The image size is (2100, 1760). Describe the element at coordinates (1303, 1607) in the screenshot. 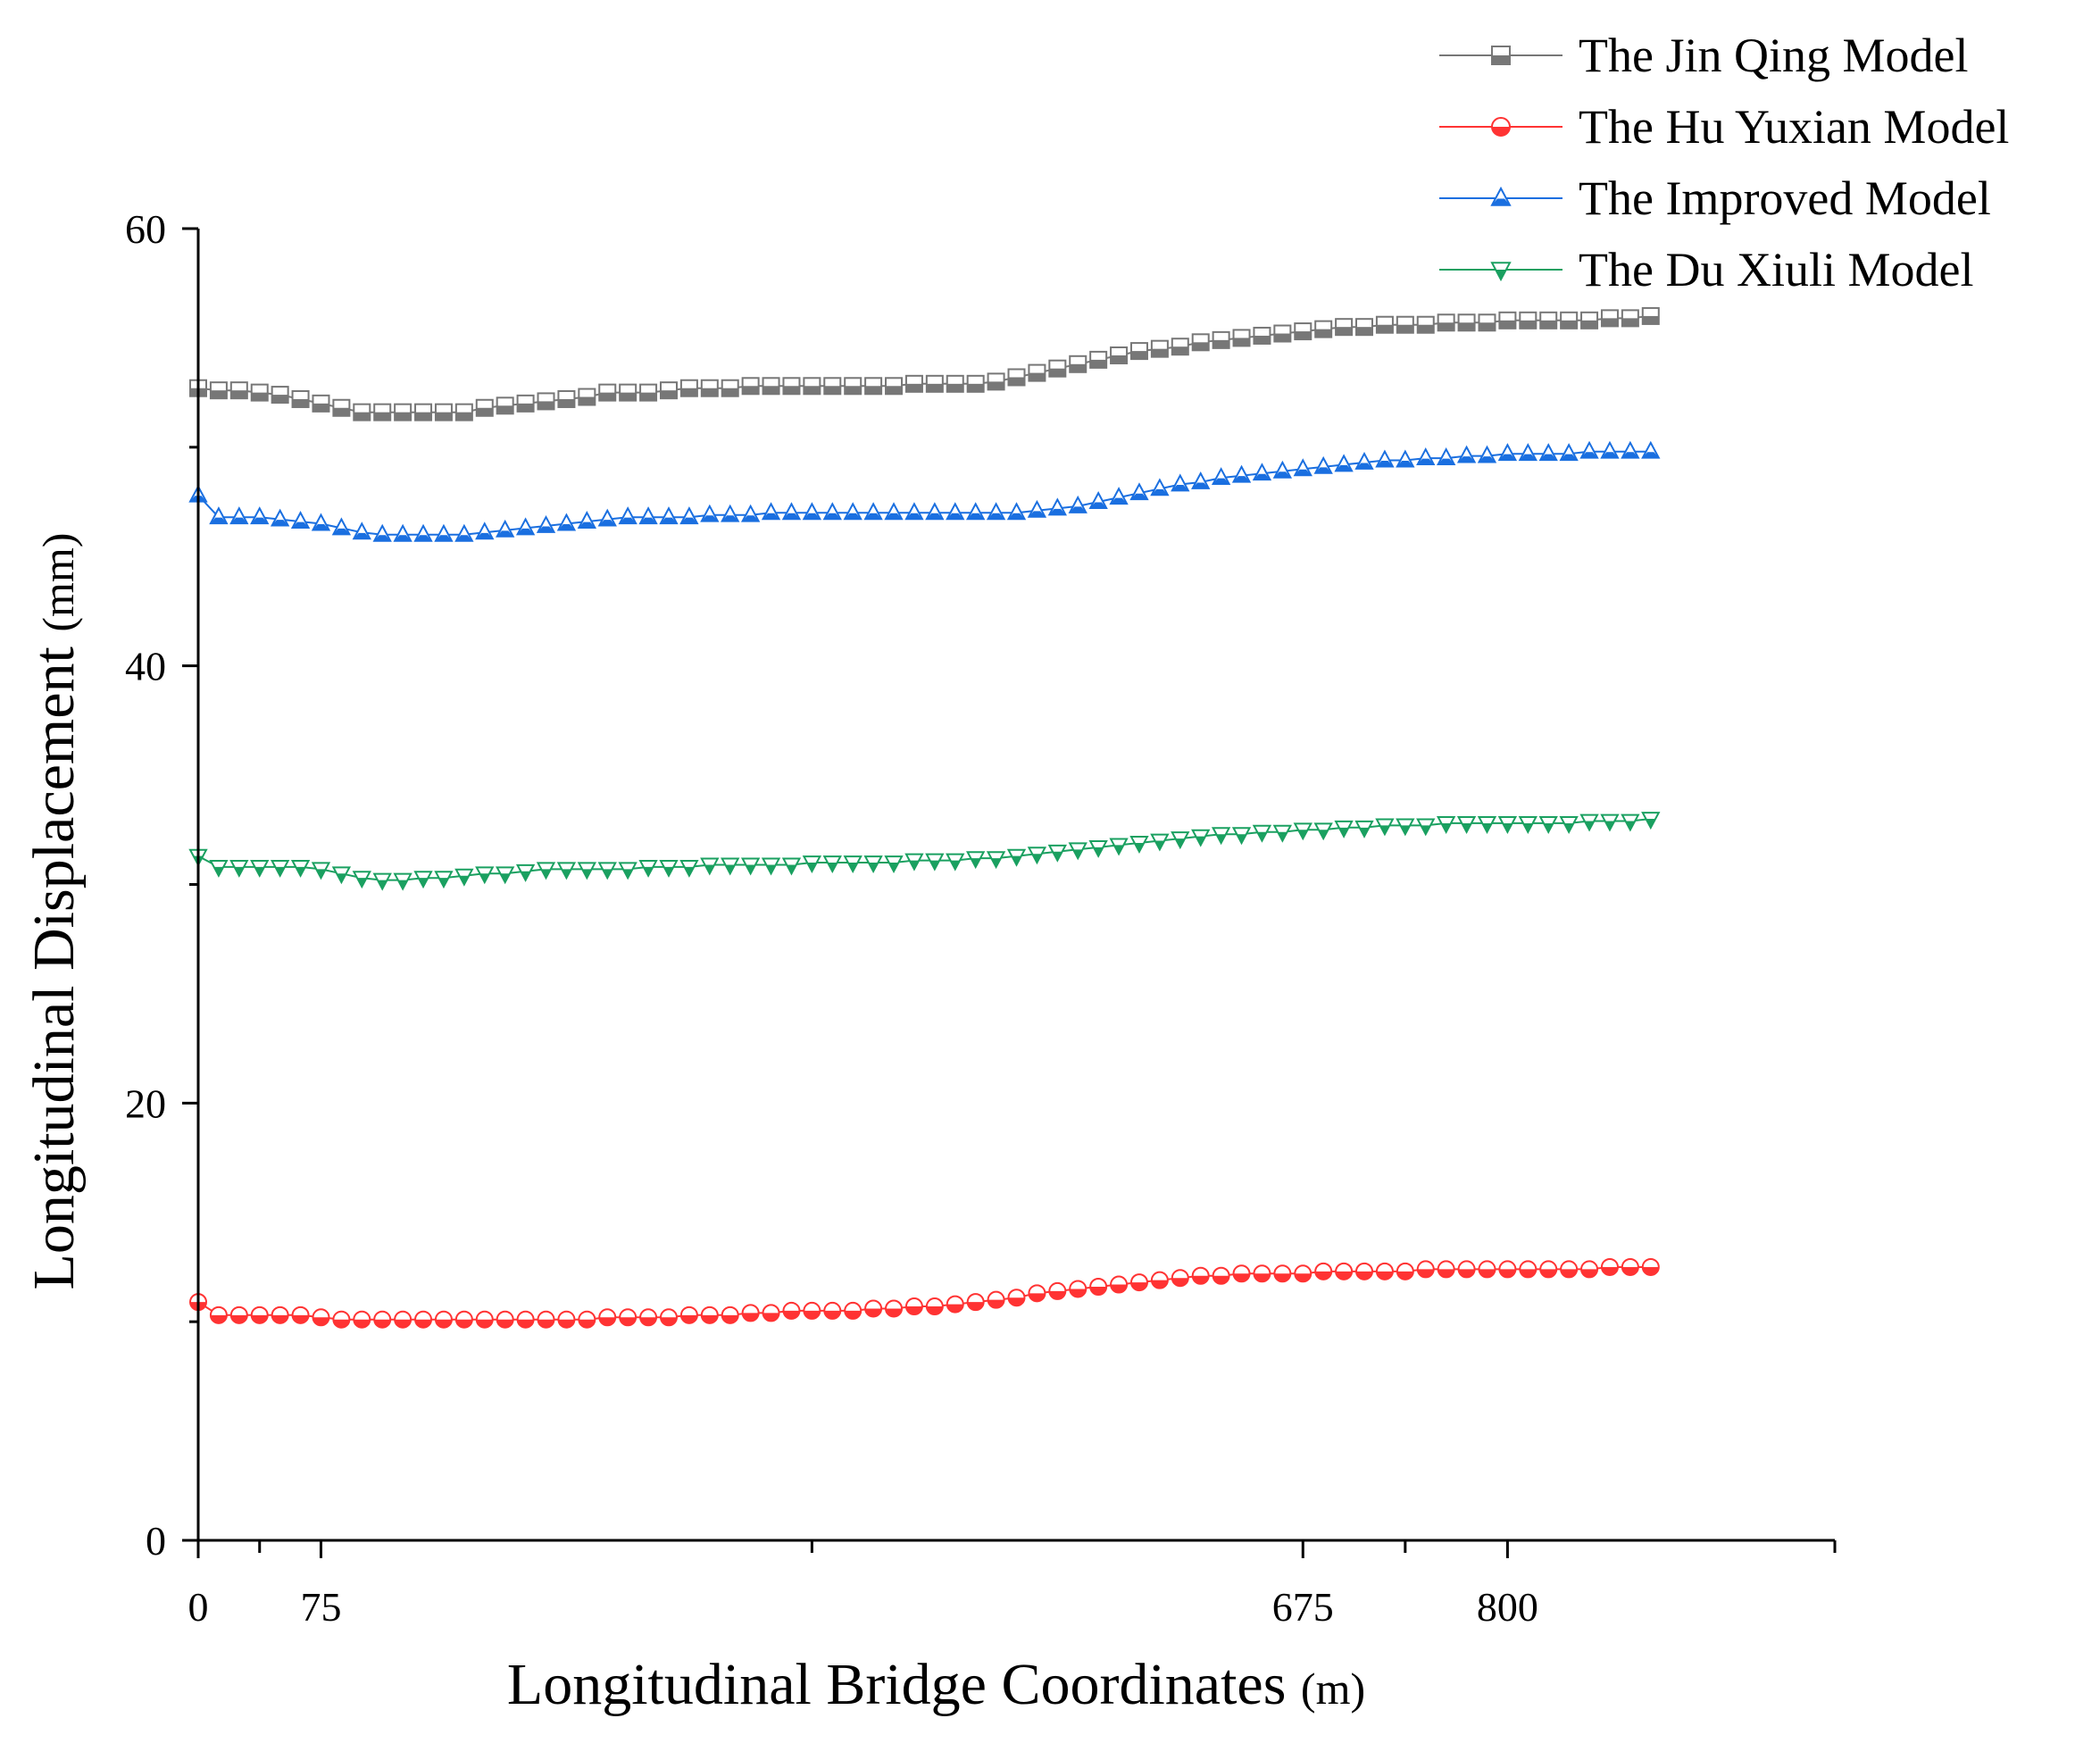

I see `x-tick-label: 675` at that location.